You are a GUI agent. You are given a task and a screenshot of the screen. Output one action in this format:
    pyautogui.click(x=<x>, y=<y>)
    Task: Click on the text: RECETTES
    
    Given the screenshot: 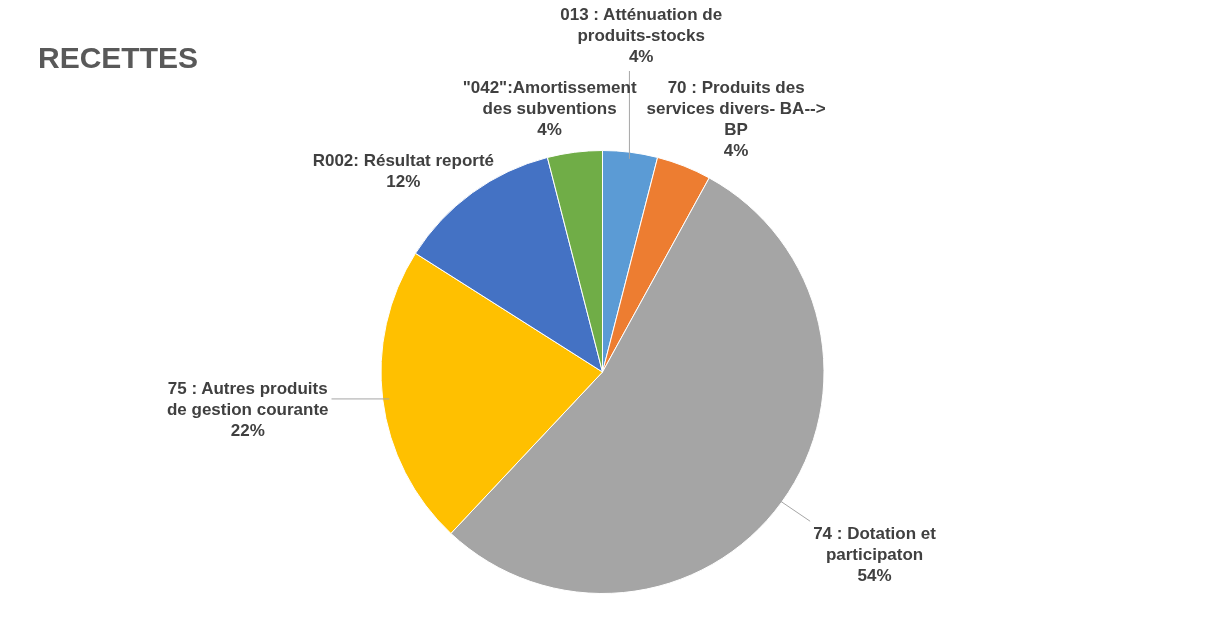 What is the action you would take?
    pyautogui.click(x=118, y=58)
    